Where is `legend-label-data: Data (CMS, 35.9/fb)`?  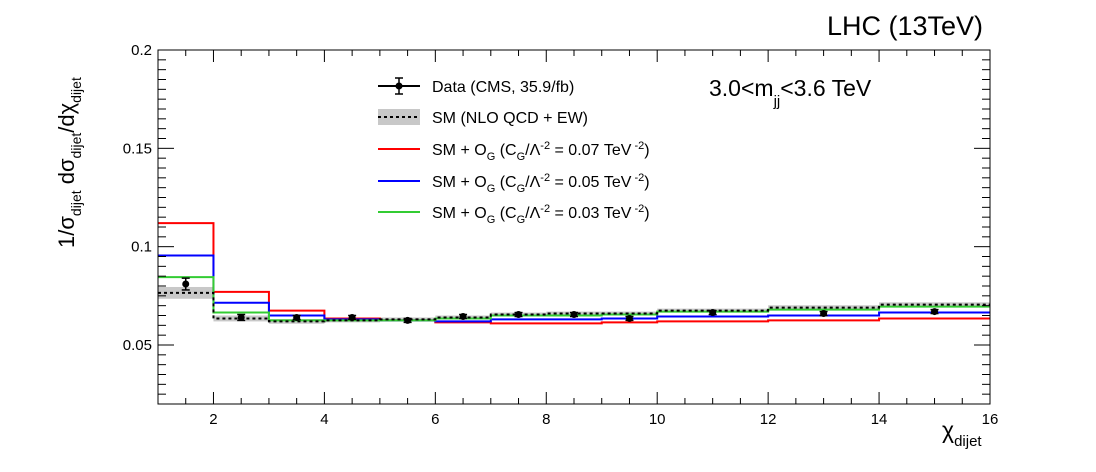 legend-label-data: Data (CMS, 35.9/fb) is located at coordinates (503, 87).